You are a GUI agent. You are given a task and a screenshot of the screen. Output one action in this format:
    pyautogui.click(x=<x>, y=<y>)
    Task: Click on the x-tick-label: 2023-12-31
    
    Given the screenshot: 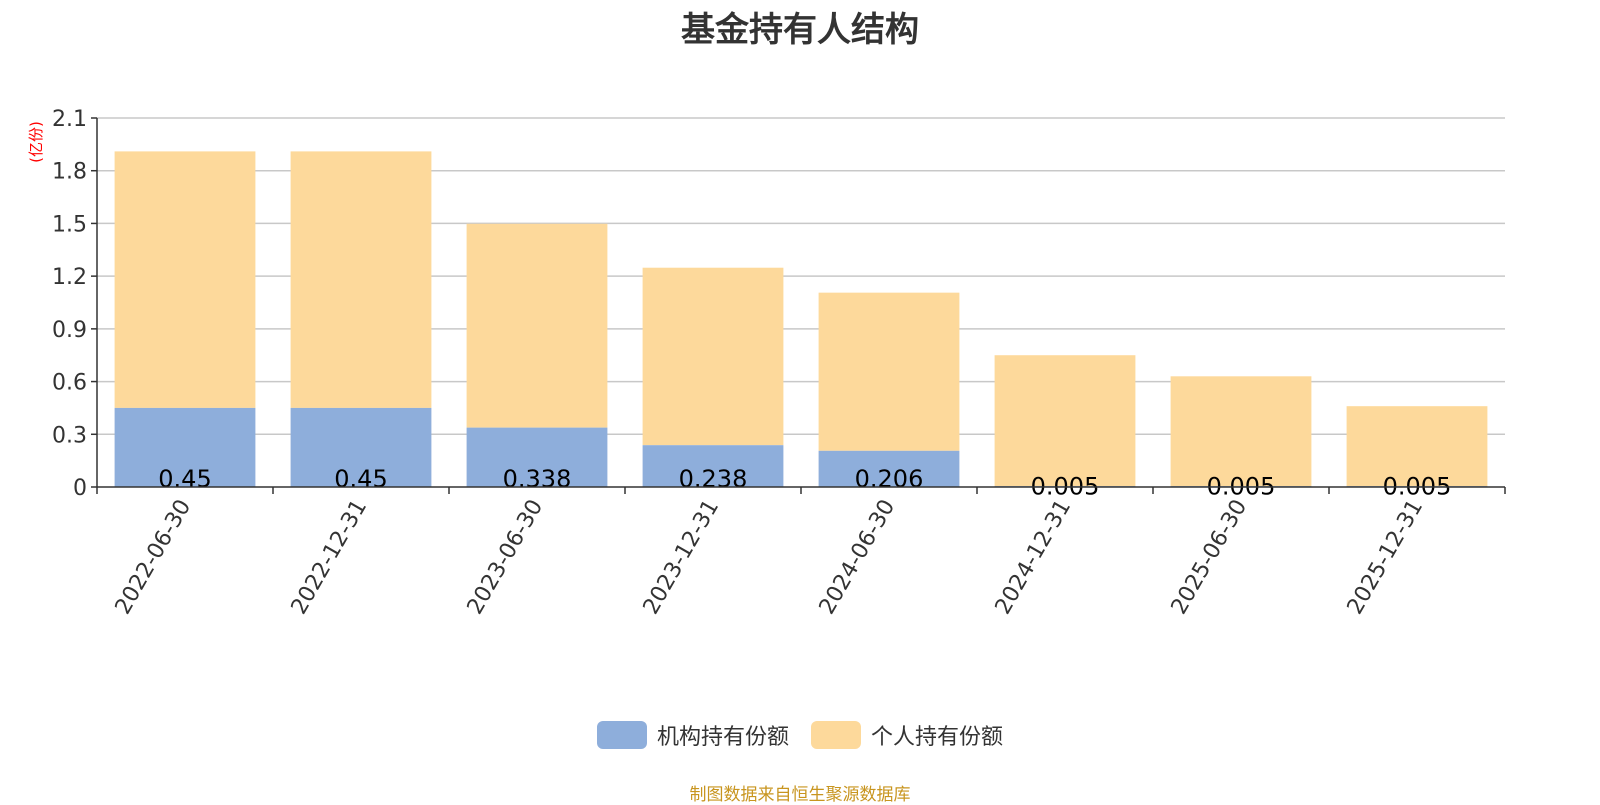 What is the action you would take?
    pyautogui.click(x=682, y=557)
    